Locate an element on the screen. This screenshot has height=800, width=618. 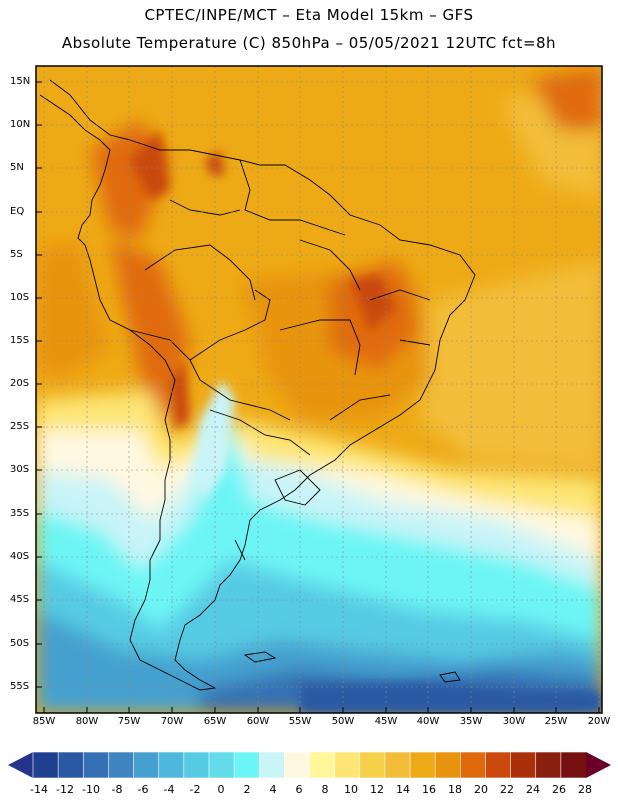
lon-label: 60W is located at coordinates (258, 721).